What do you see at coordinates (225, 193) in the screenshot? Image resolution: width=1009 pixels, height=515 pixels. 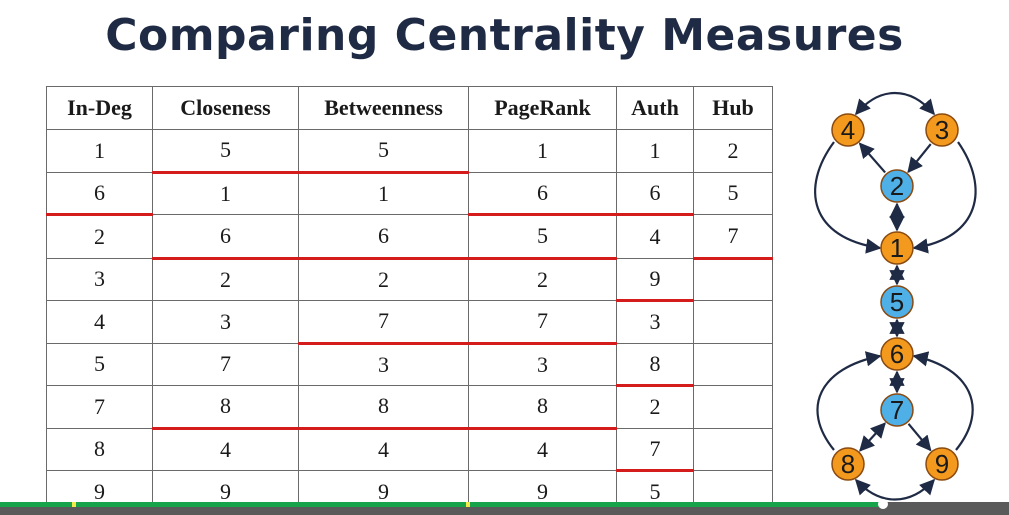 I see `cell-closeness: 1` at bounding box center [225, 193].